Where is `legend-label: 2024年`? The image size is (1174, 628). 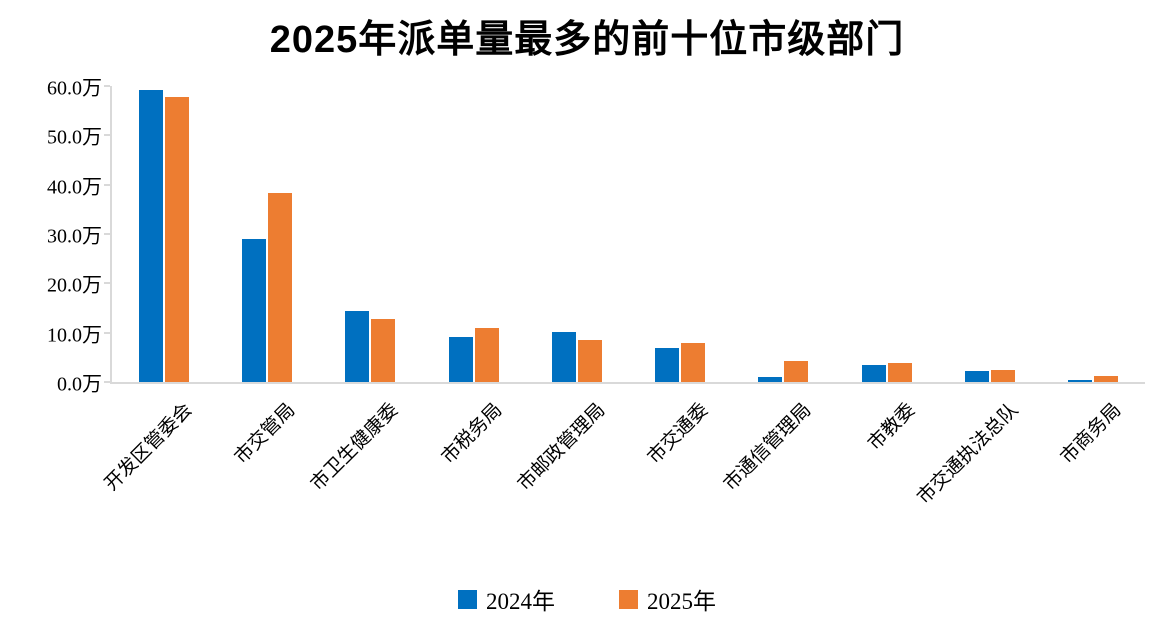
legend-label: 2024年 is located at coordinates (520, 601).